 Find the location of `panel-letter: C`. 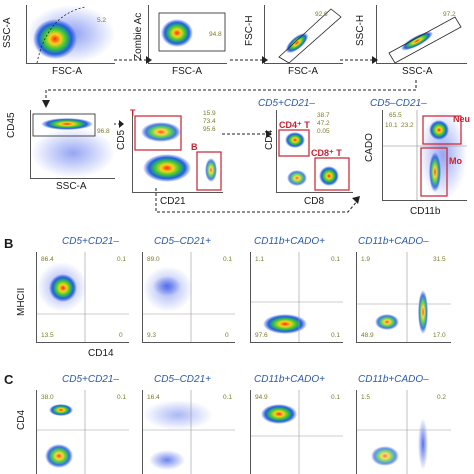

panel-letter: C is located at coordinates (9, 379).